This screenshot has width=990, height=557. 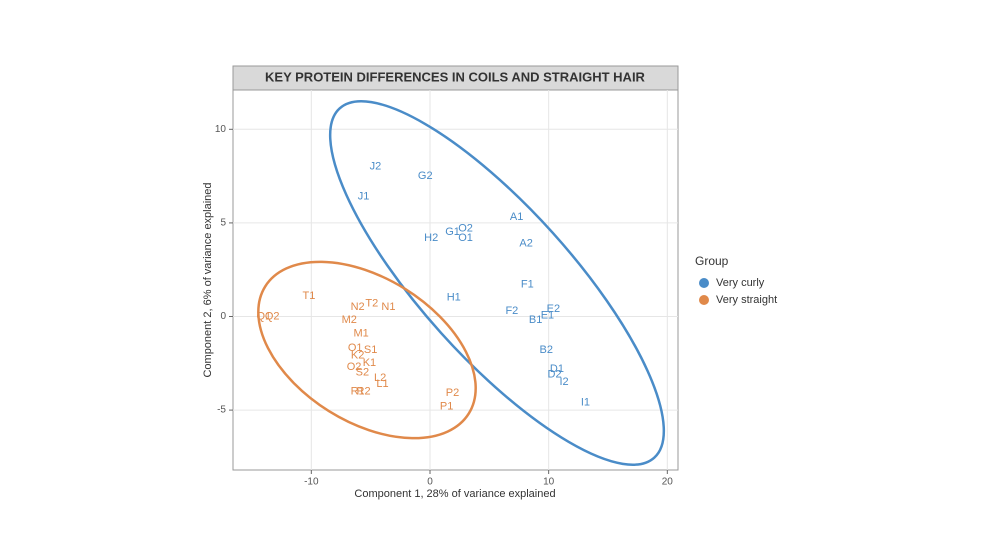 What do you see at coordinates (712, 261) in the screenshot?
I see `legend-title: Group` at bounding box center [712, 261].